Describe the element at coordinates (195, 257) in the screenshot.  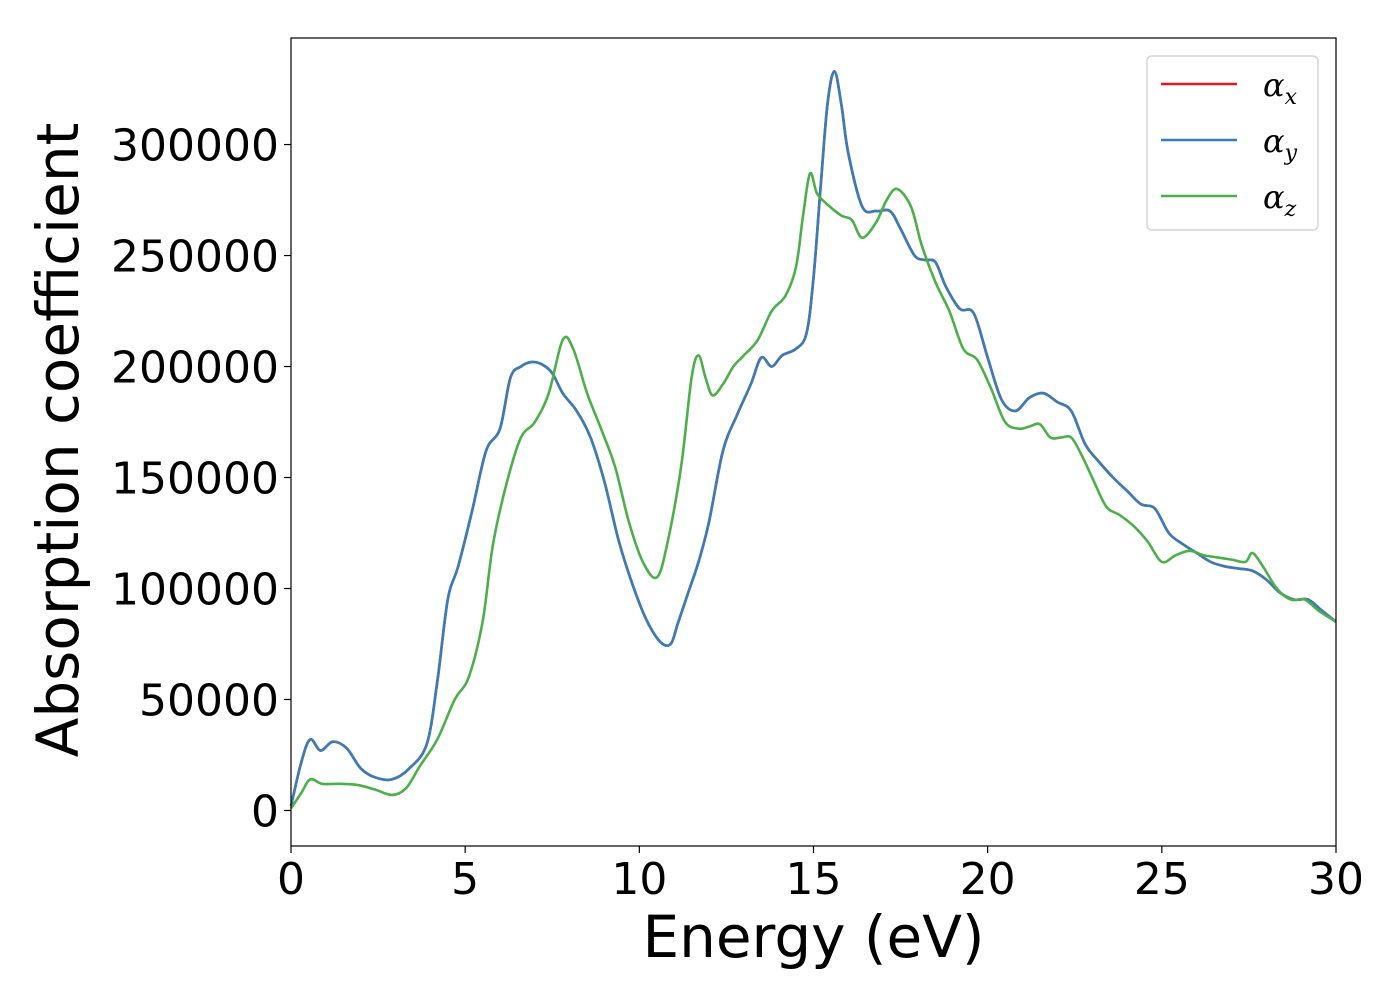
I see `y-tick-label: 250000` at that location.